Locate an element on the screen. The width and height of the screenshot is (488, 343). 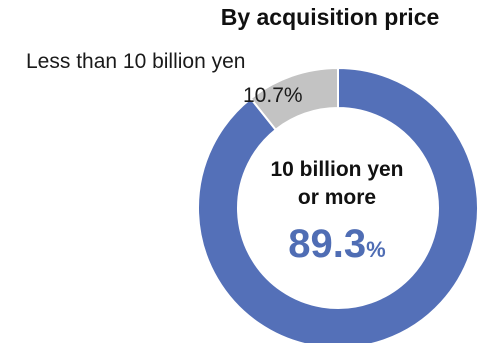
slice-value-large: 89.3% is located at coordinates (337, 244).